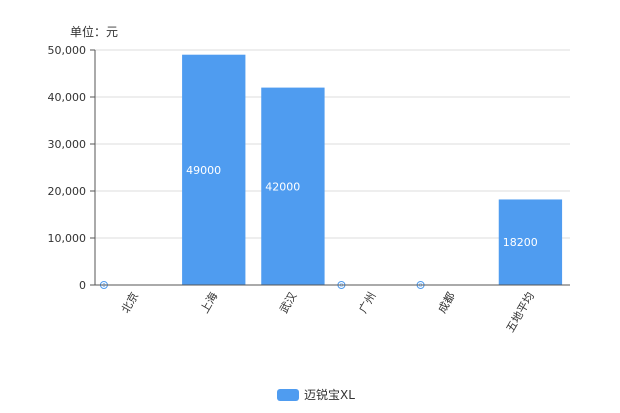 This screenshot has height=413, width=620. I want to click on x-tick-label: 五地平均, so click(520, 312).